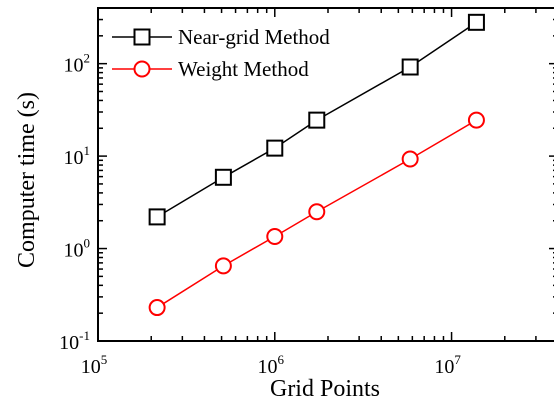  I want to click on legend-entry: Near-grid Method, so click(221, 37).